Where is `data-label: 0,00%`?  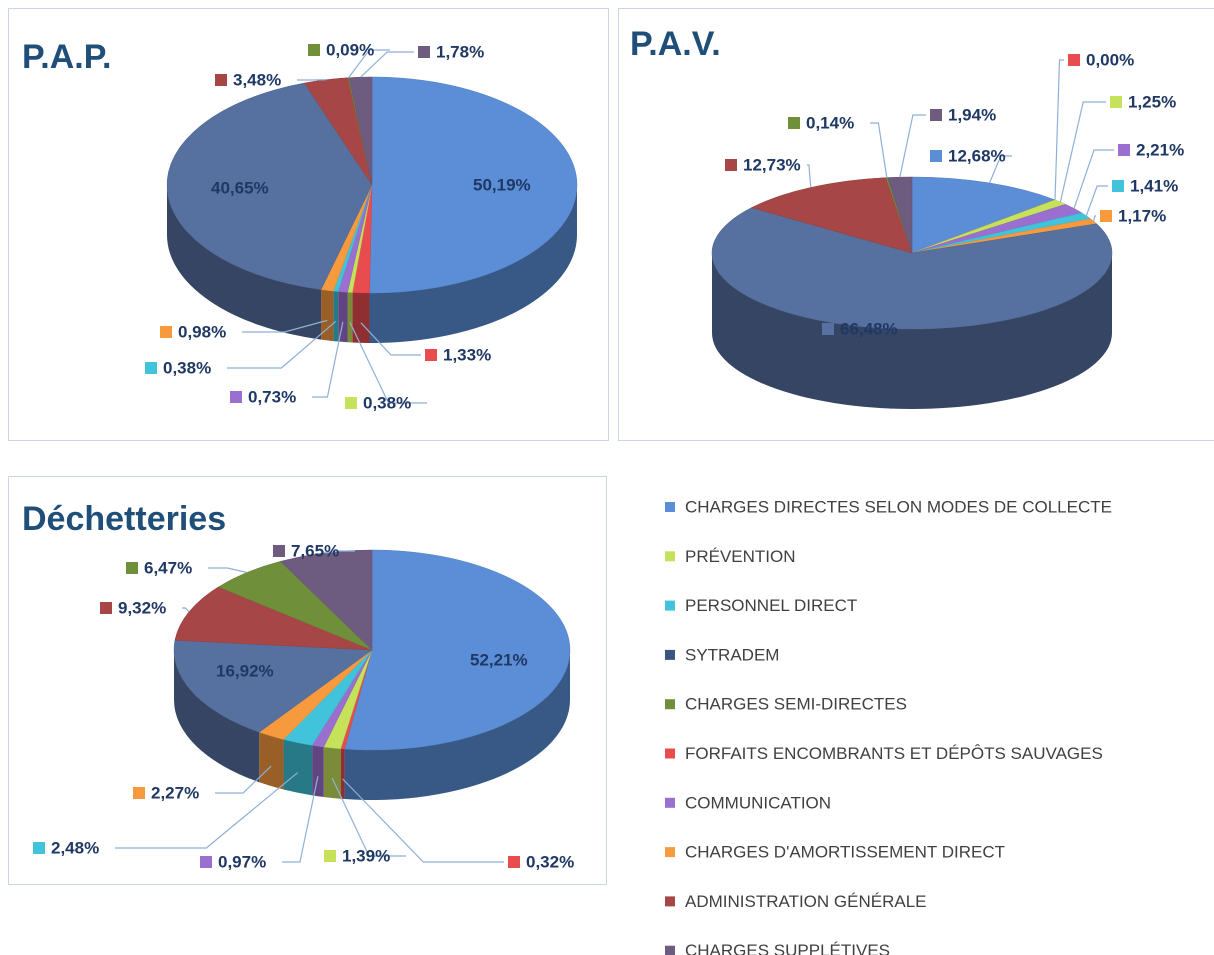
data-label: 0,00% is located at coordinates (1110, 59).